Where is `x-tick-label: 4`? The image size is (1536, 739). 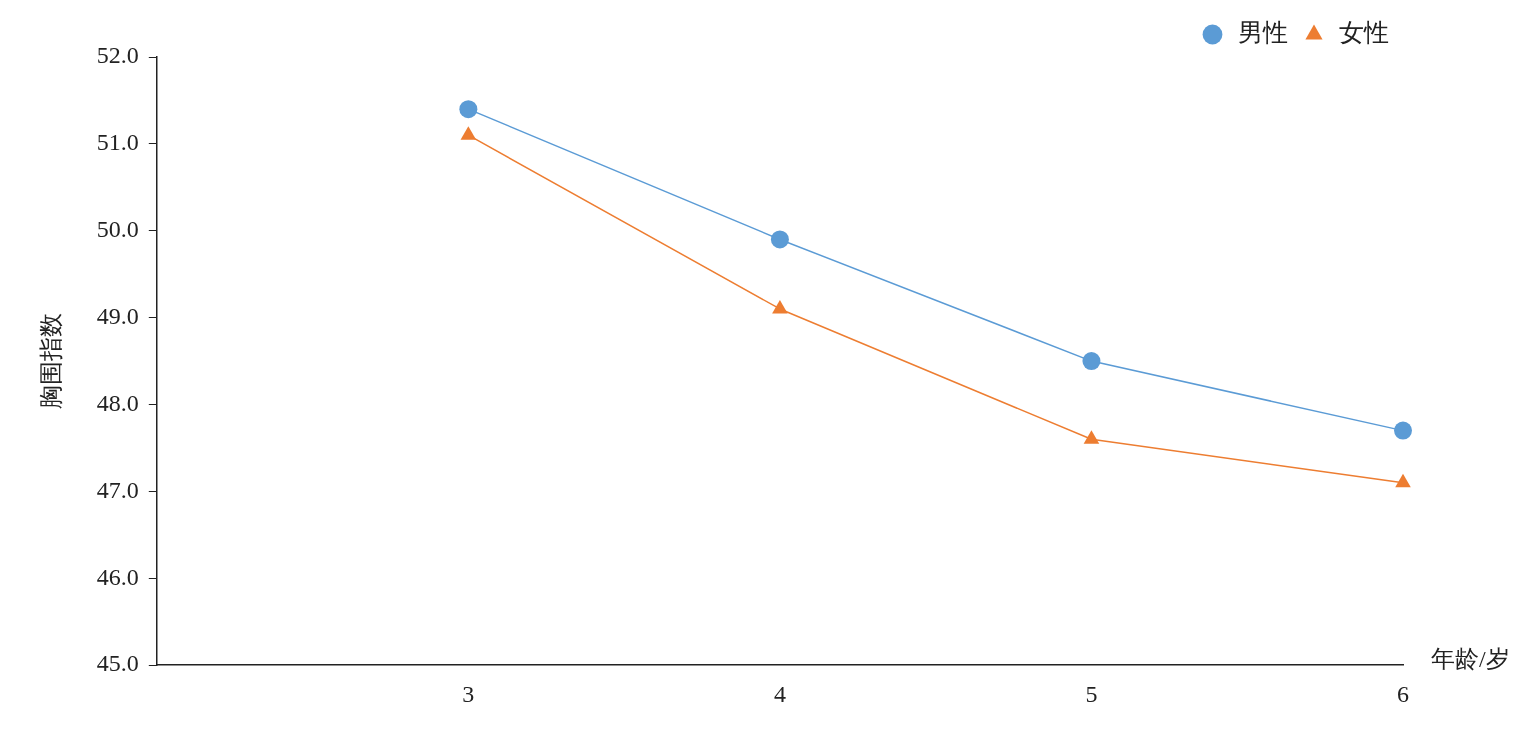
x-tick-label: 4 is located at coordinates (779, 693).